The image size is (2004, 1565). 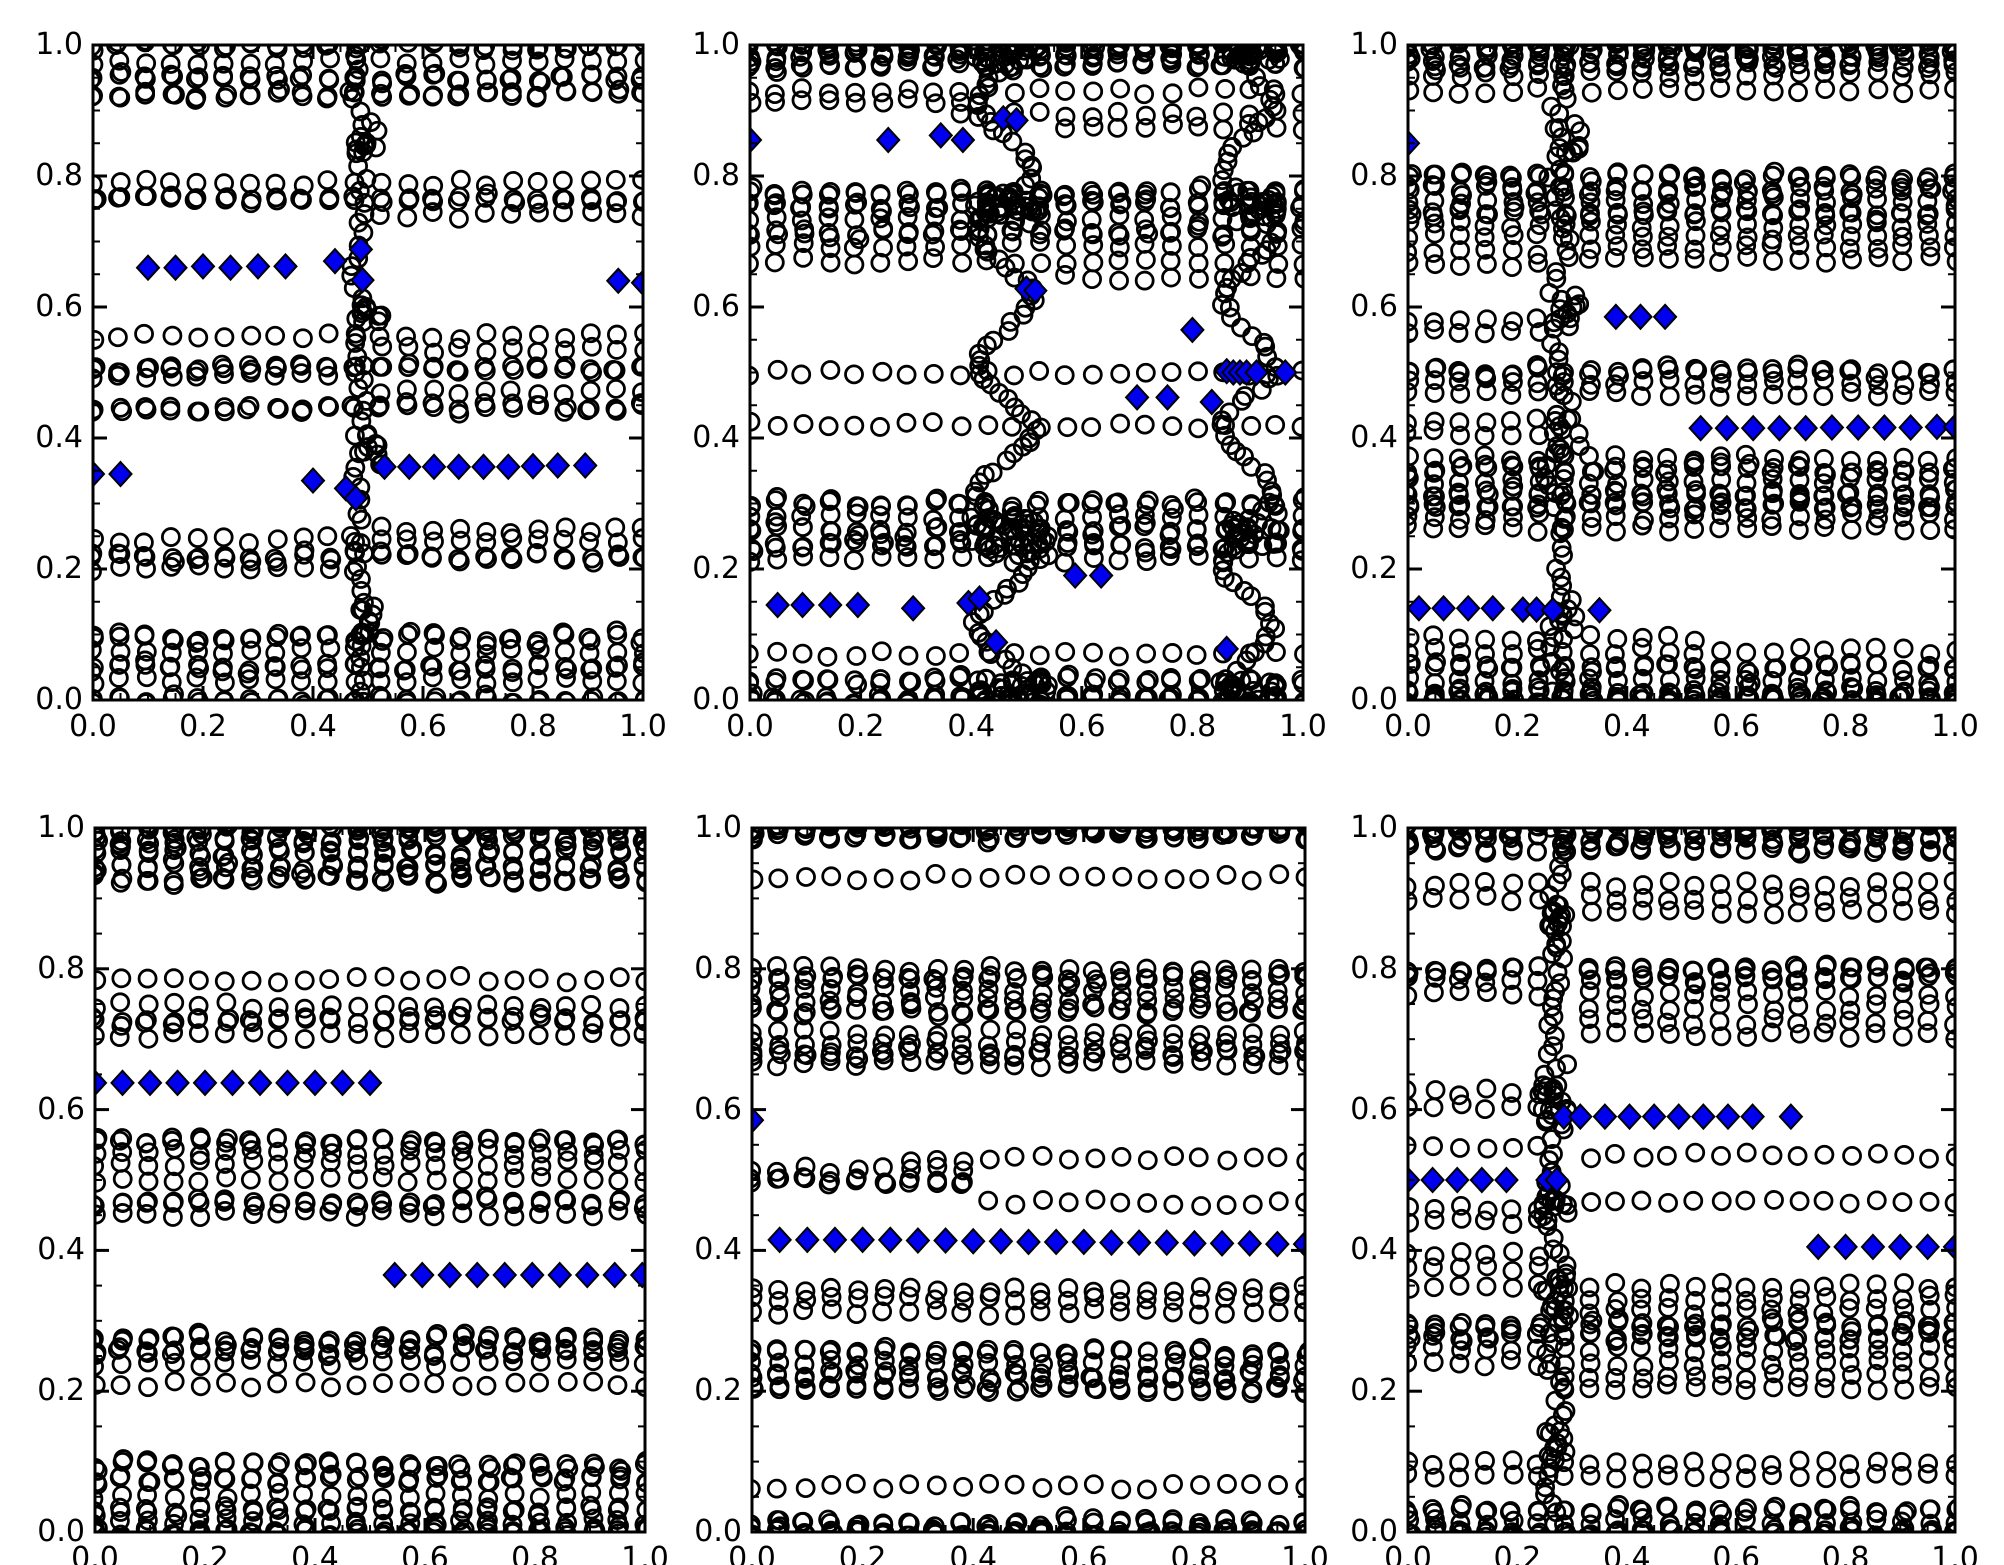 I want to click on subplot-top-middle, so click(x=1026, y=372).